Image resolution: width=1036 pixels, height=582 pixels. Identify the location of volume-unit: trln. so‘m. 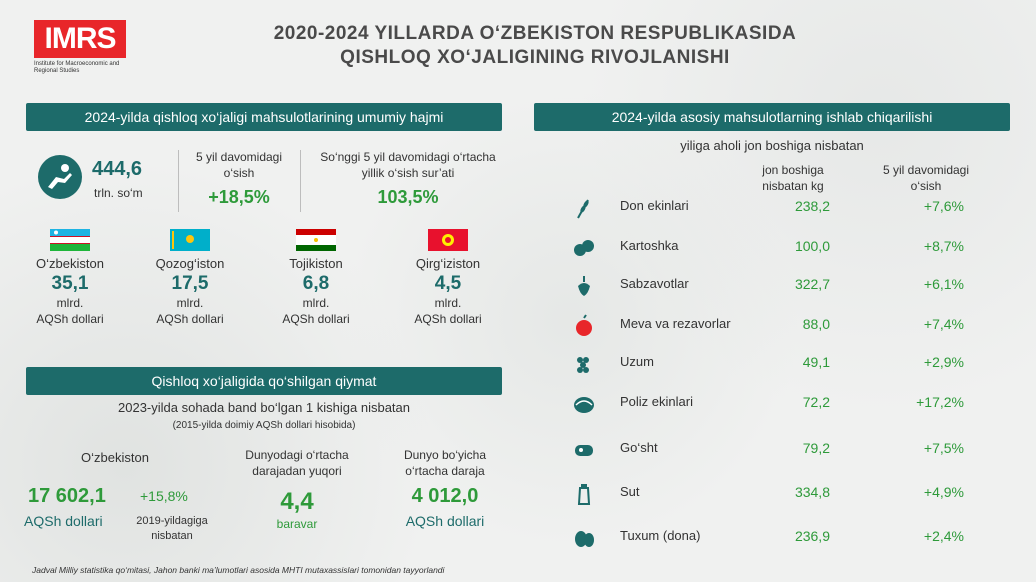
(118, 193).